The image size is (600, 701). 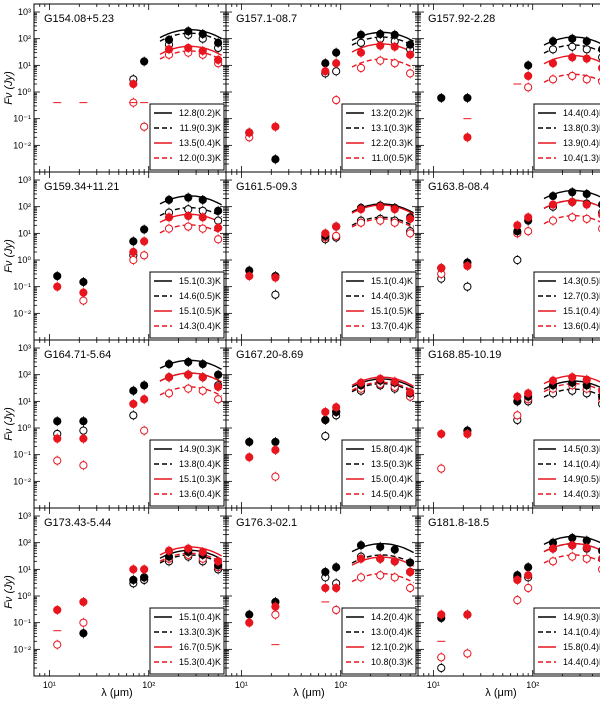 I want to click on x-axis-label-col3: λ (μm), so click(x=500, y=693).